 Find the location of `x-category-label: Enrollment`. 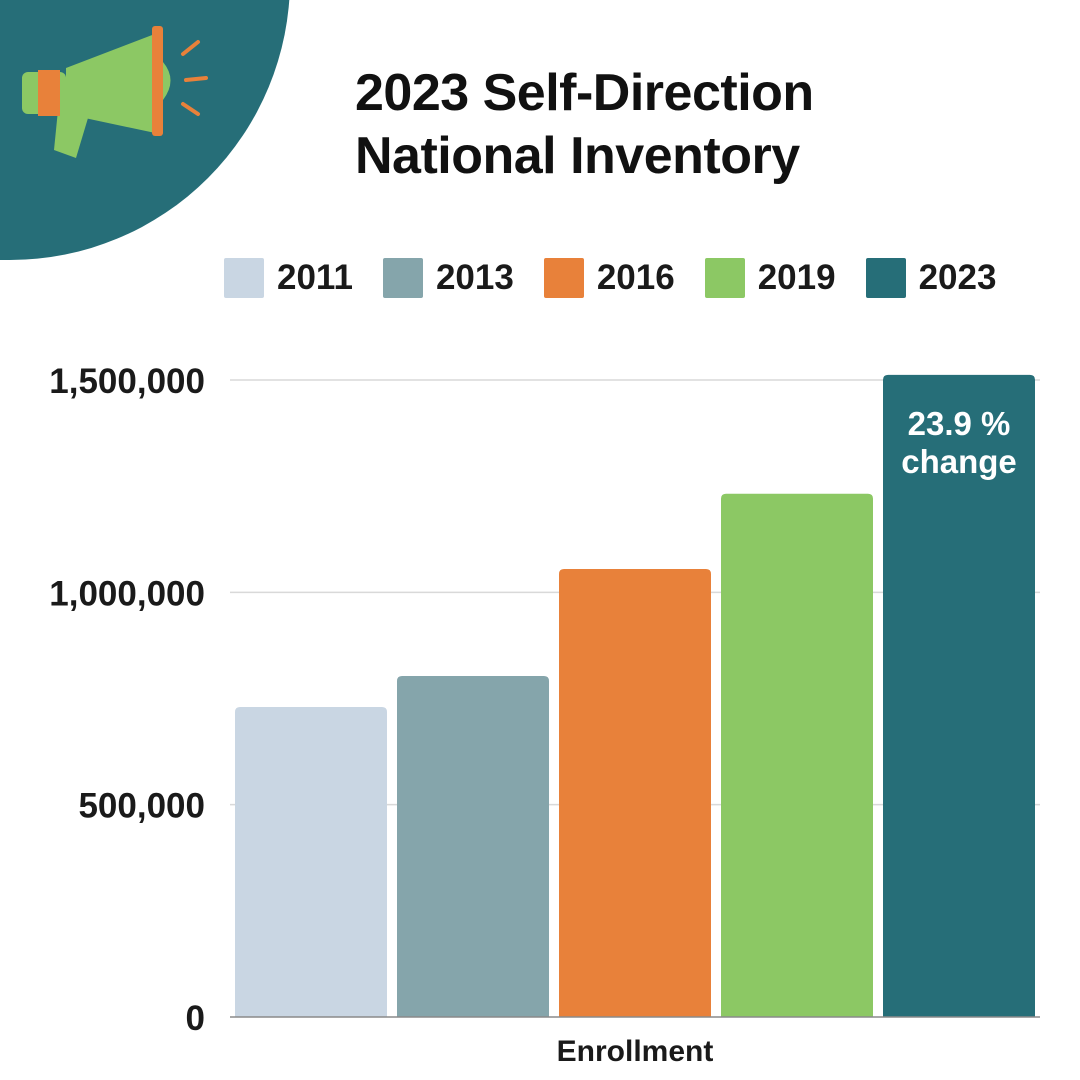

x-category-label: Enrollment is located at coordinates (635, 1051).